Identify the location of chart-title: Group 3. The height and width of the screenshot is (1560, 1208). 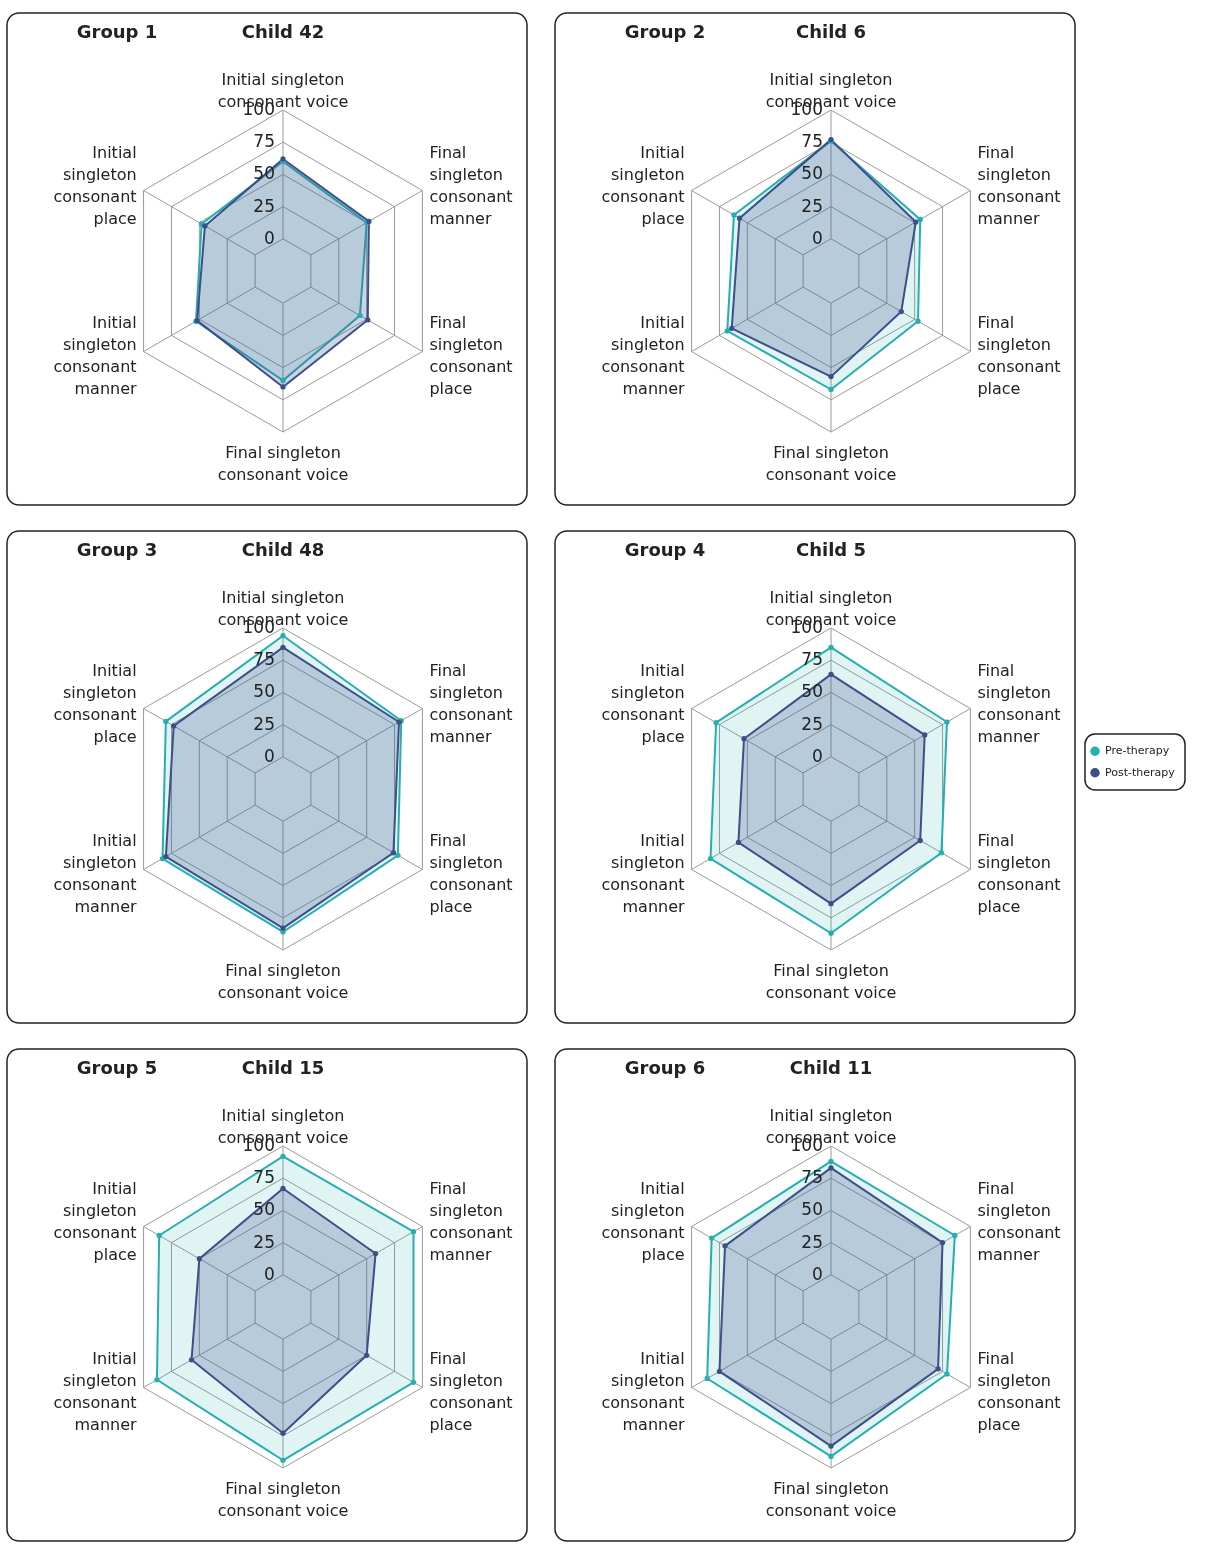
(117, 549).